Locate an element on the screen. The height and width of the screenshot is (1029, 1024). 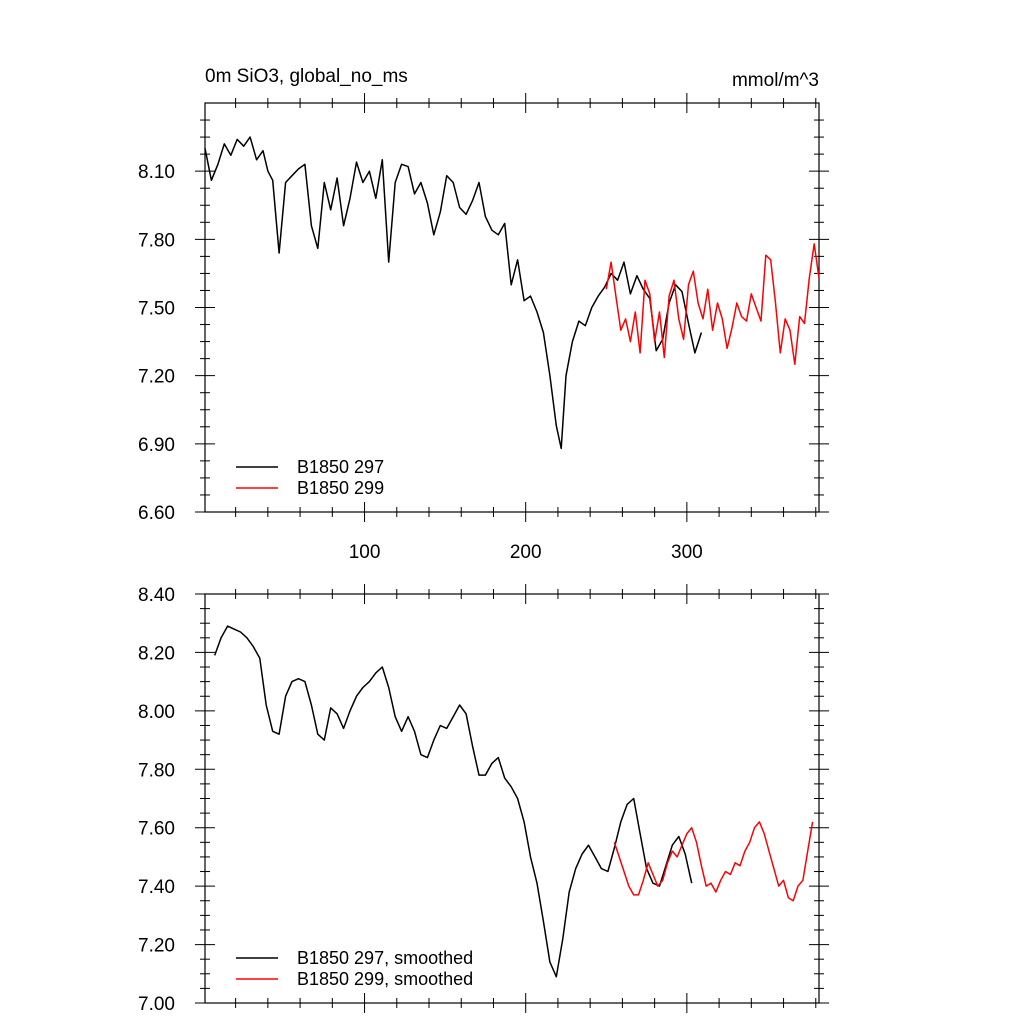
top-y-tick-label: 7.20 is located at coordinates (156, 377).